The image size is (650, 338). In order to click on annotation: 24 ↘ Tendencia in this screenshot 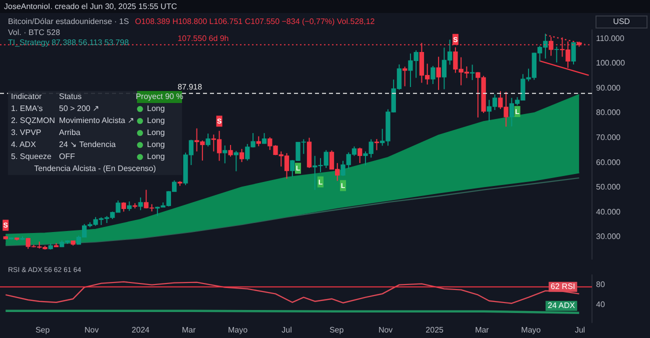, I will do `click(88, 145)`.